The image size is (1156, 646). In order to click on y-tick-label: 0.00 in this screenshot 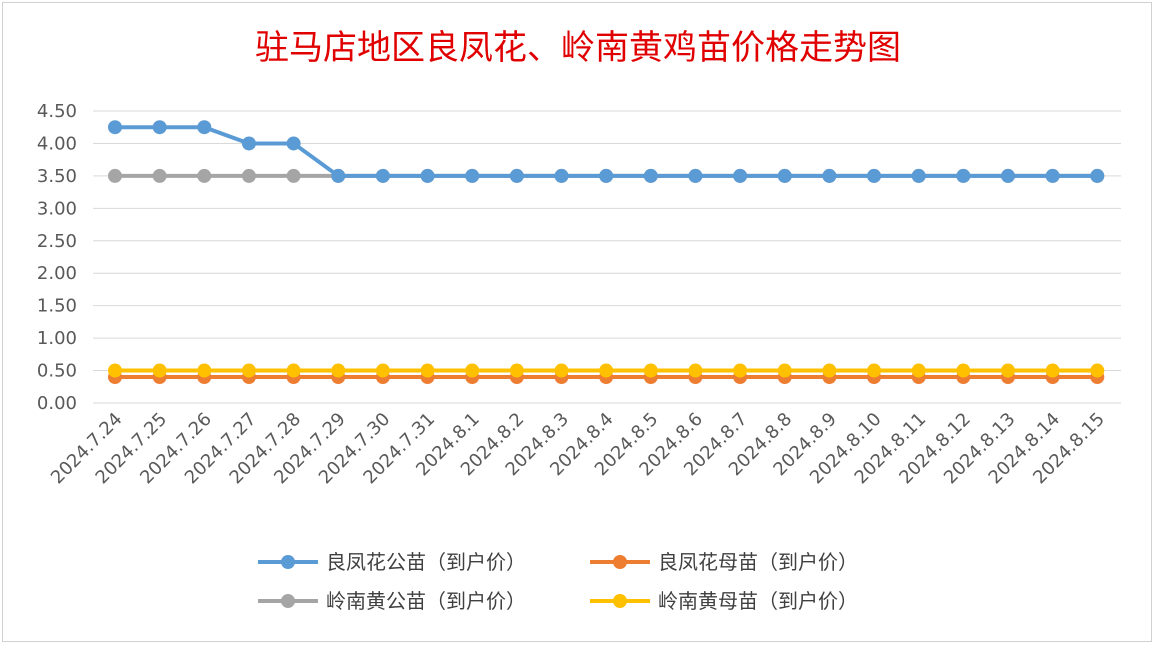, I will do `click(57, 403)`.